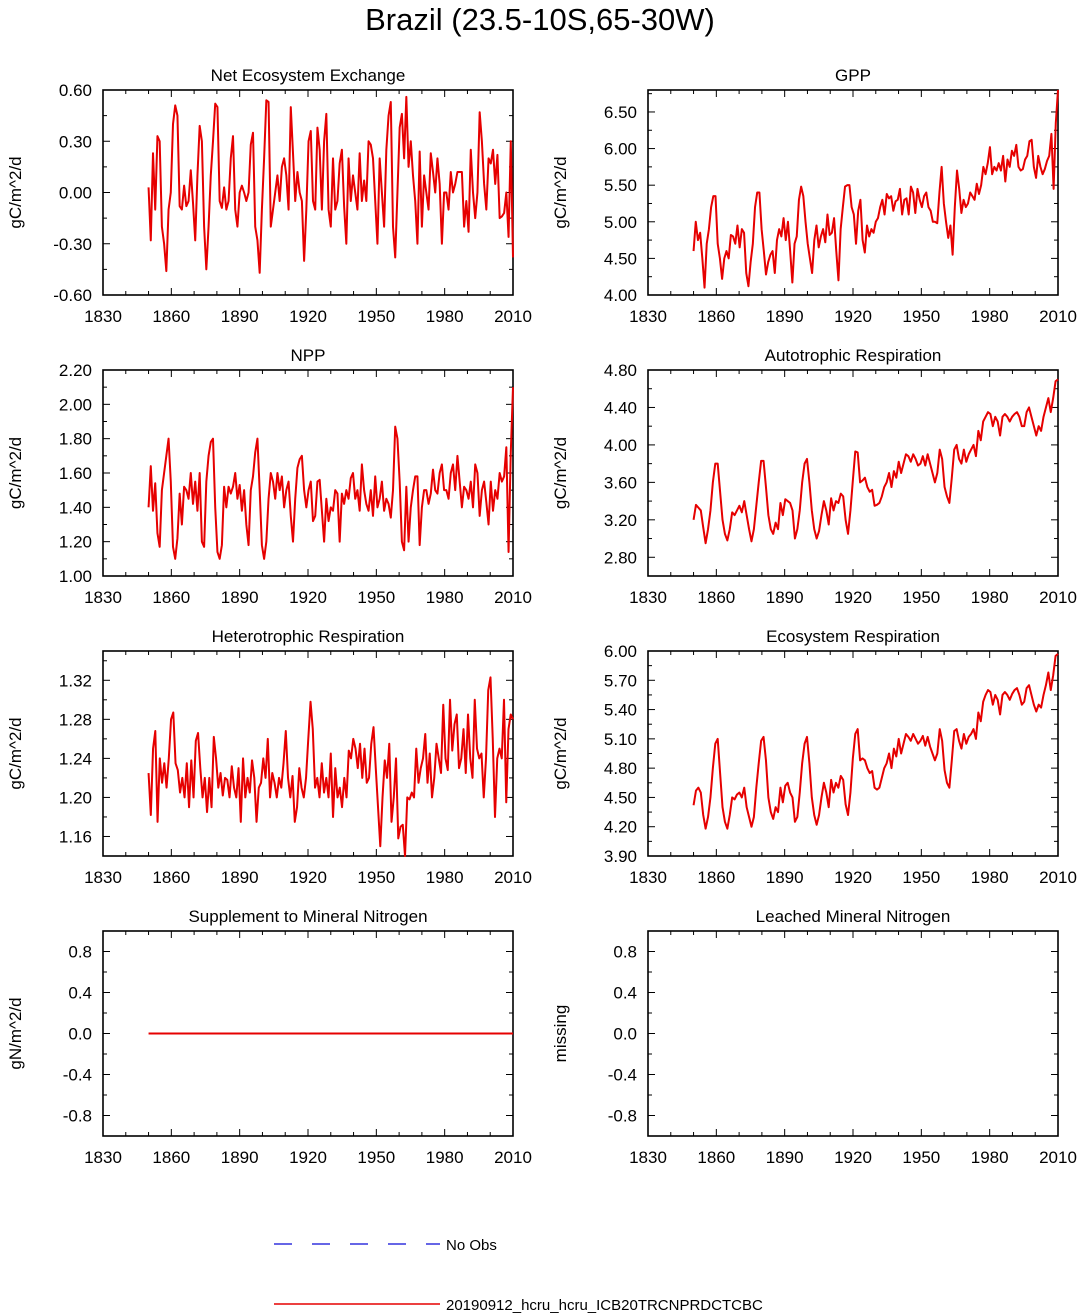 This screenshot has height=1314, width=1080. What do you see at coordinates (75, 507) in the screenshot?
I see `y-tick-label: 1.40` at bounding box center [75, 507].